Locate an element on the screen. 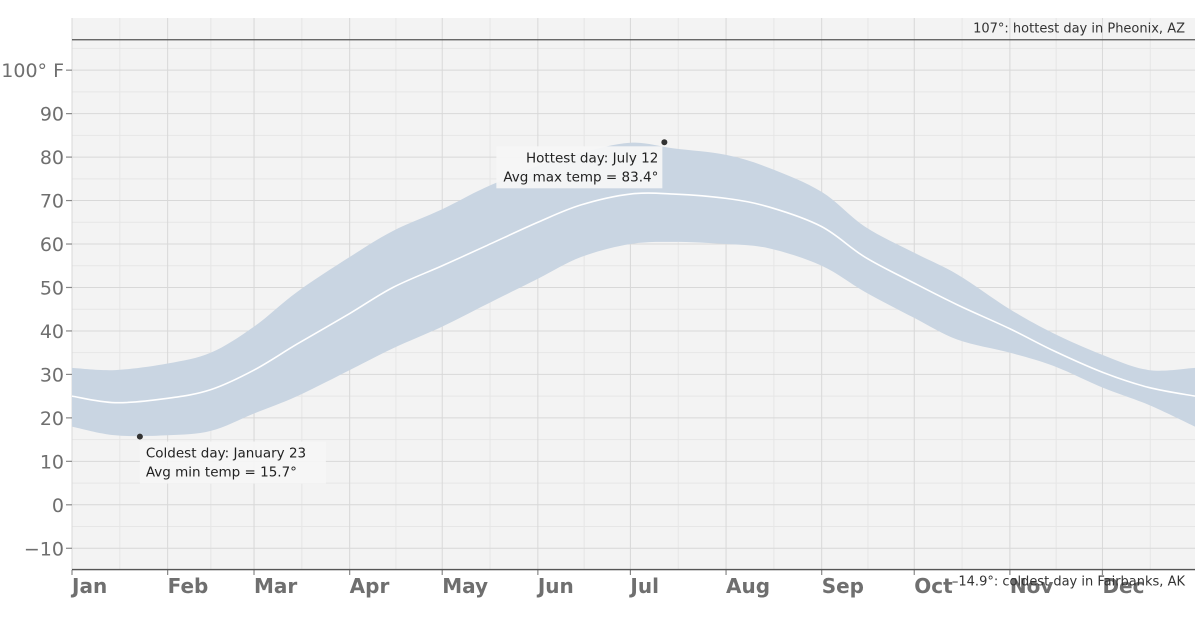 This screenshot has height=630, width=1200. y-tick-label: 80 is located at coordinates (52, 158).